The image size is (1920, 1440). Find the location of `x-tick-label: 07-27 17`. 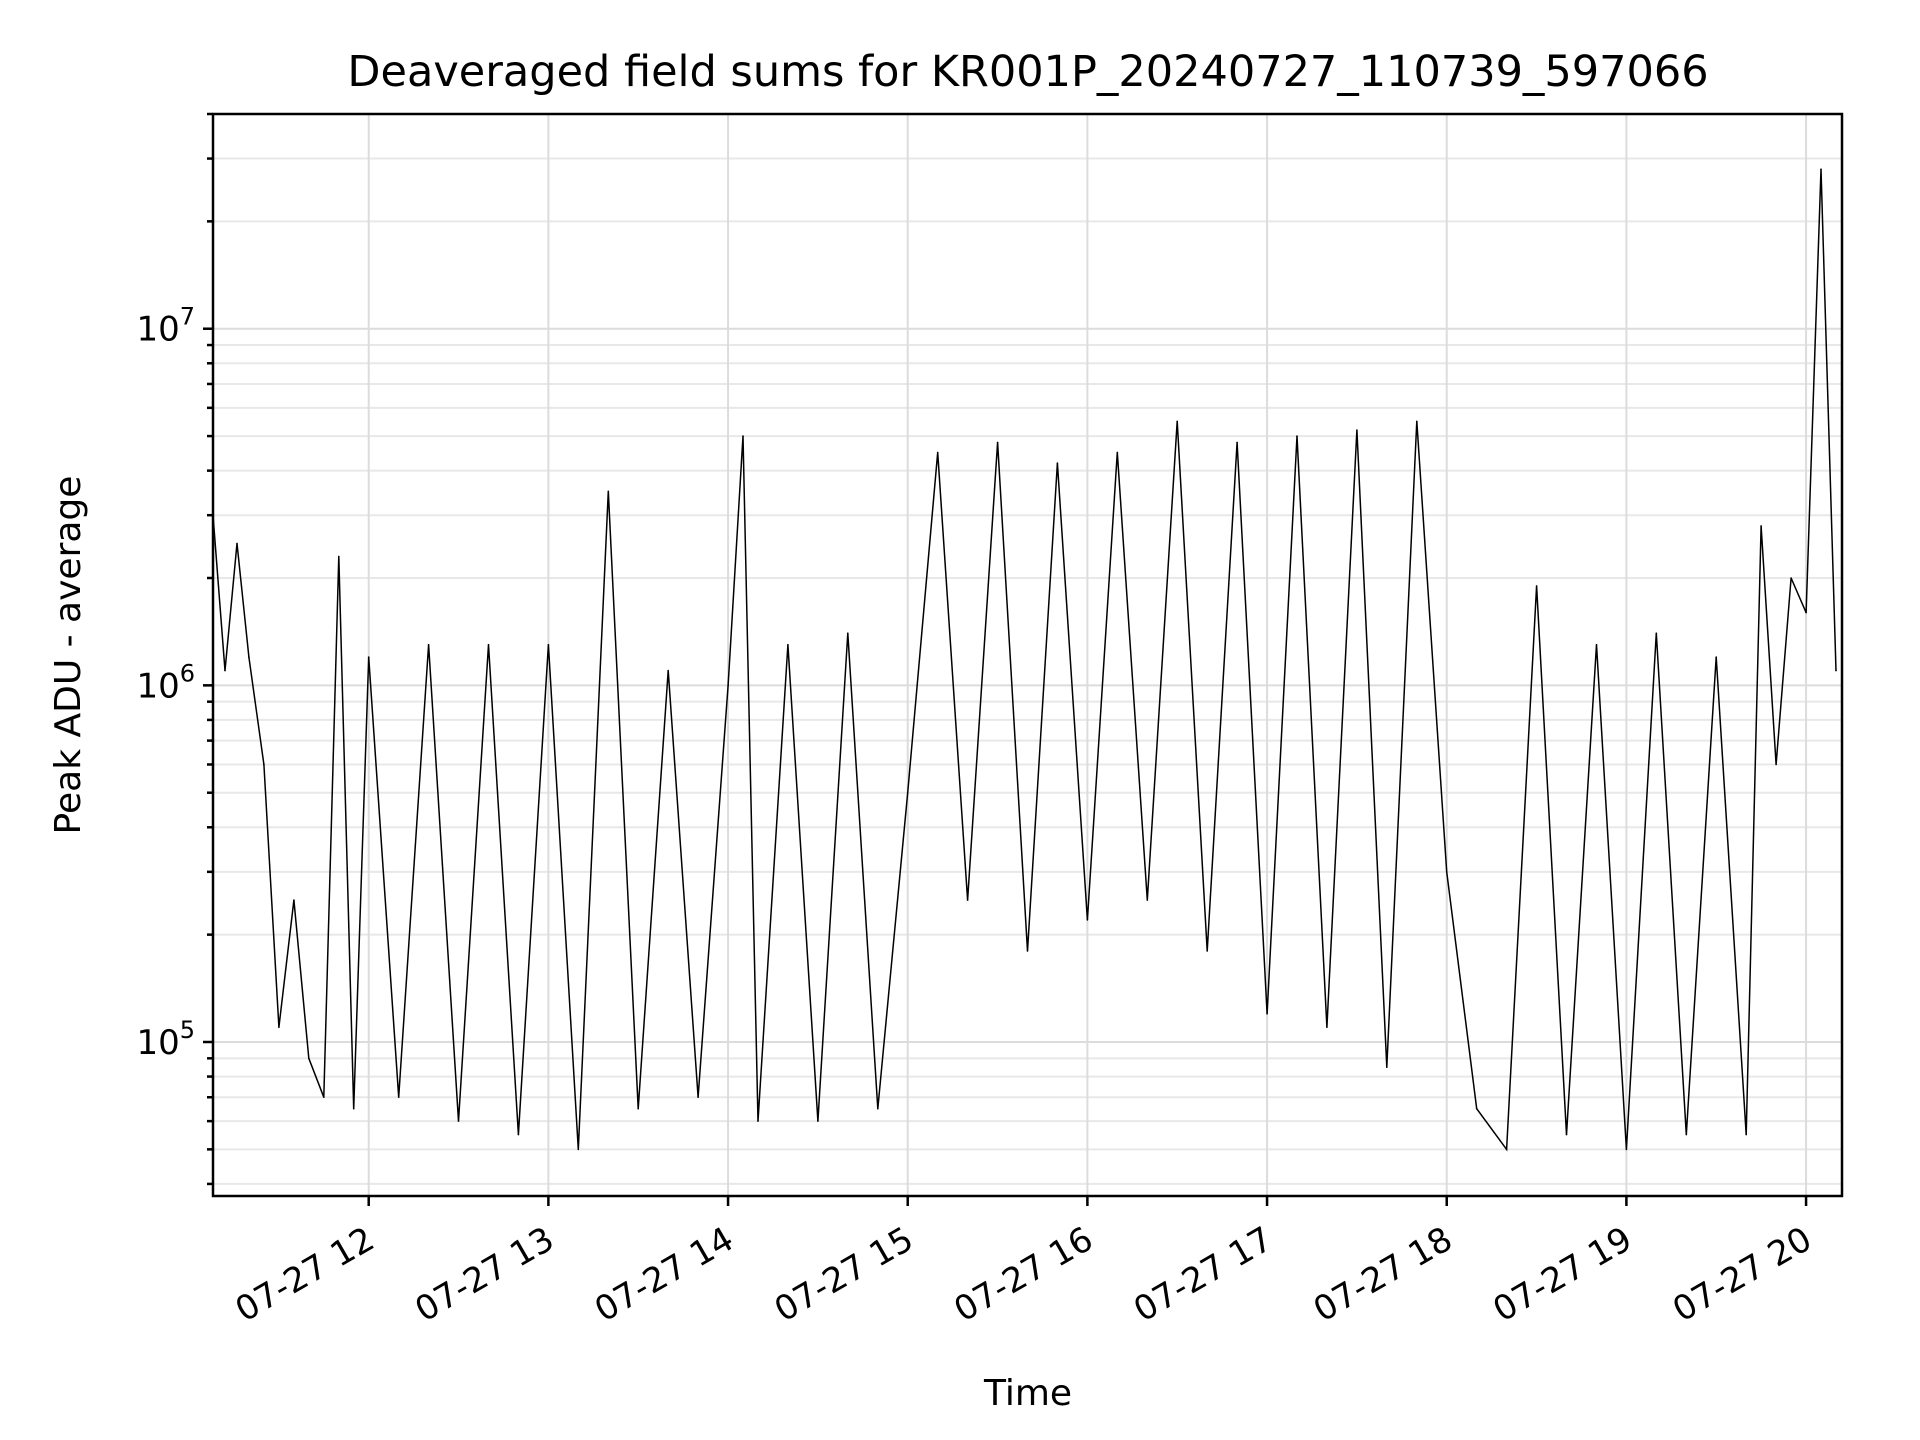

x-tick-label: 07-27 17 is located at coordinates (1203, 1274).